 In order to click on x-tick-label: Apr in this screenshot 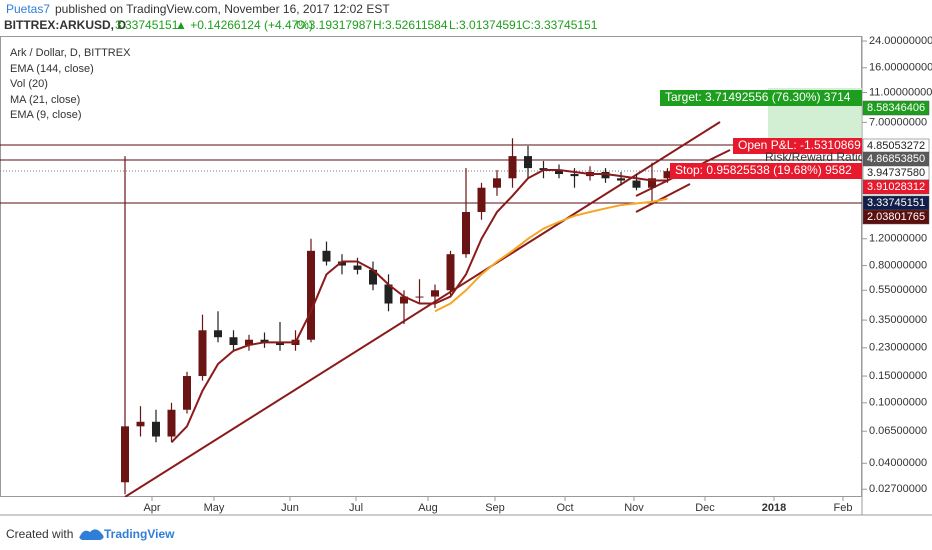, I will do `click(151, 508)`.